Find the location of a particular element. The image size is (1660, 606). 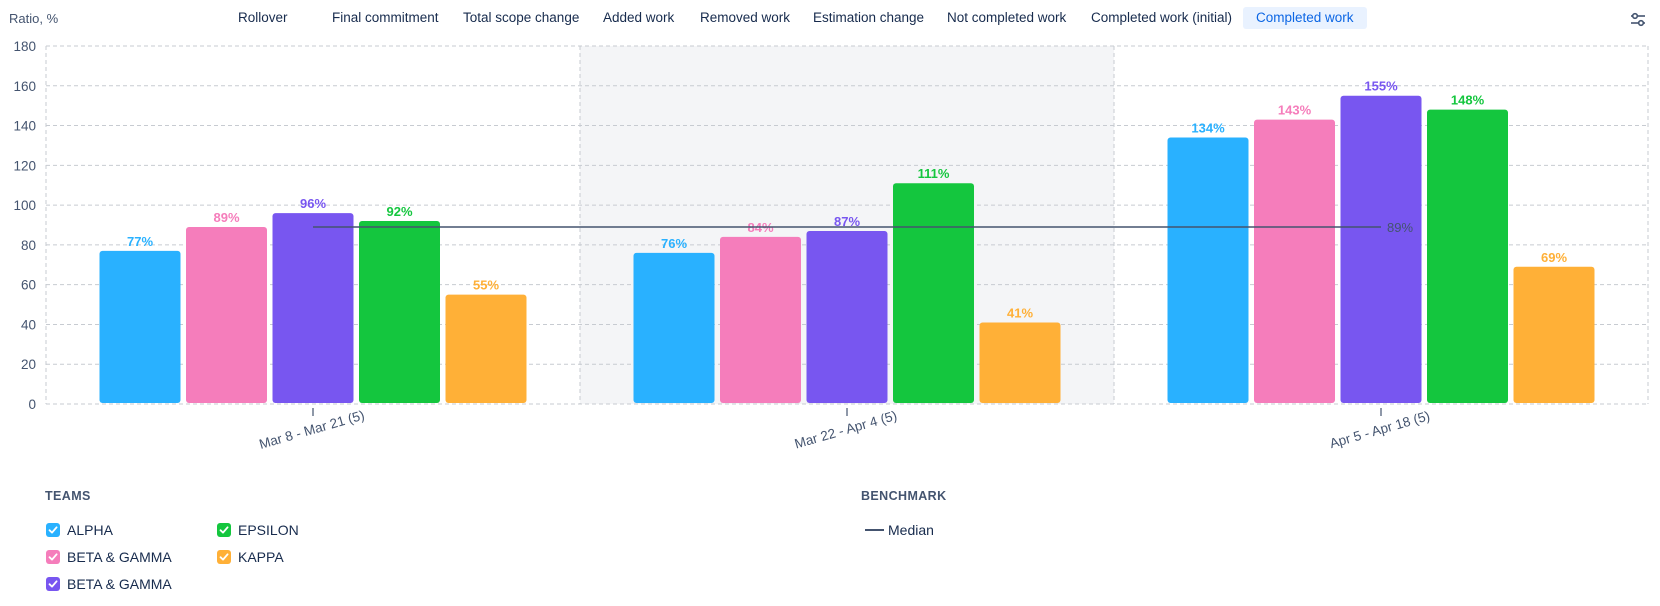

x-tick-label: Mar 22 - Apr 4 (5) is located at coordinates (846, 430).